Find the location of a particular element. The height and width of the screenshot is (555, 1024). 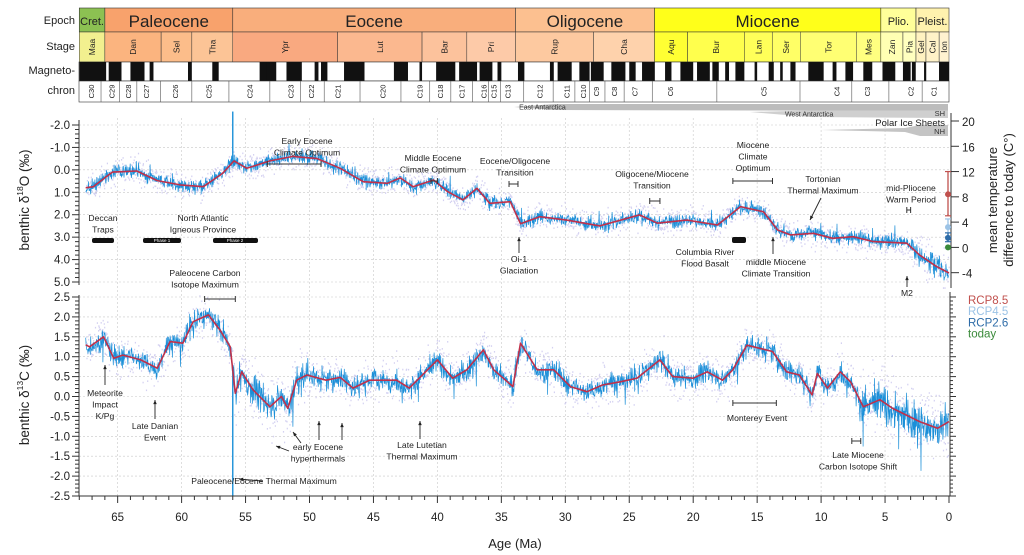

annotation-lmcis: Carbon Isotope Shift is located at coordinates (858, 467).